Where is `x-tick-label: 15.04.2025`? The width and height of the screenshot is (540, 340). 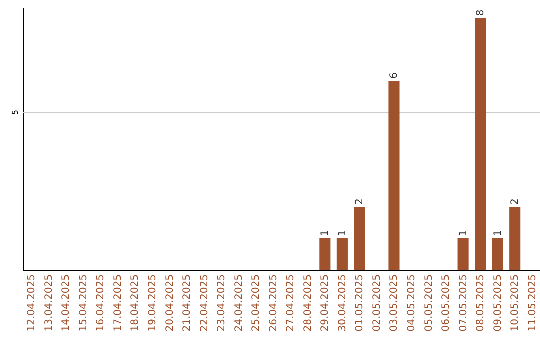 x-tick-label: 15.04.2025 is located at coordinates (84, 303).